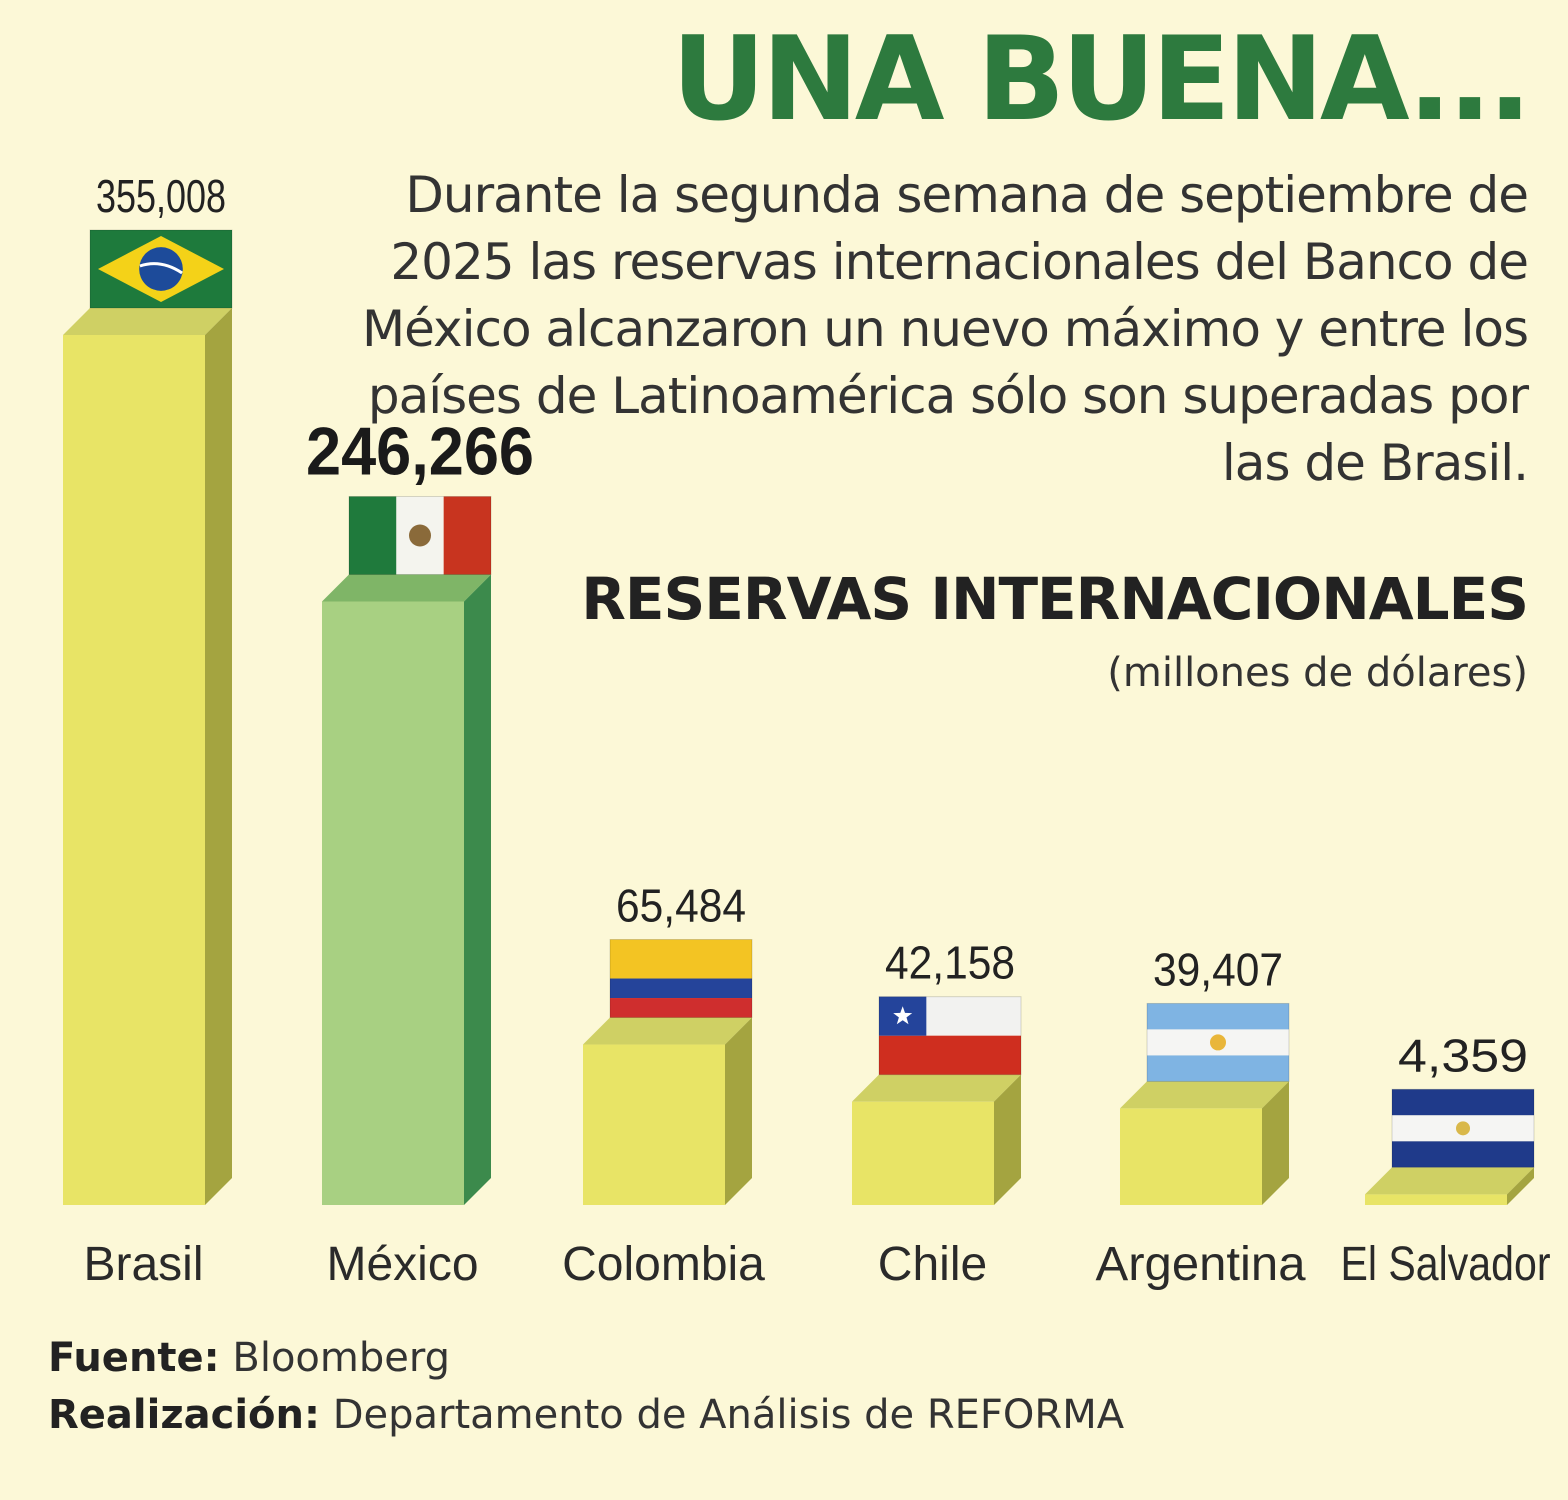 Image resolution: width=1568 pixels, height=1500 pixels. What do you see at coordinates (728, 1415) in the screenshot?
I see `credit-value: Departamento de Análisis de REFORMA` at bounding box center [728, 1415].